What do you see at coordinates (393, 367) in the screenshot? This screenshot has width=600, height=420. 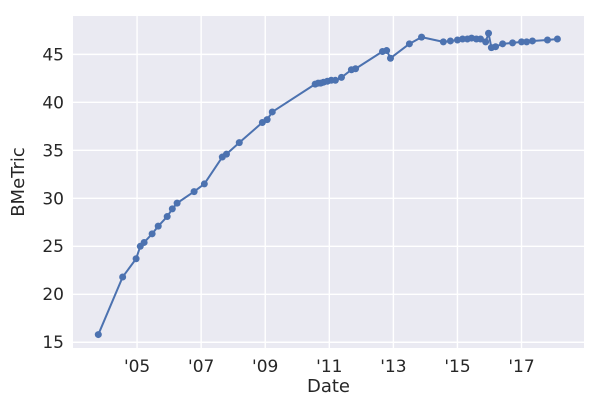 I see `x-tick-label: '13` at bounding box center [393, 367].